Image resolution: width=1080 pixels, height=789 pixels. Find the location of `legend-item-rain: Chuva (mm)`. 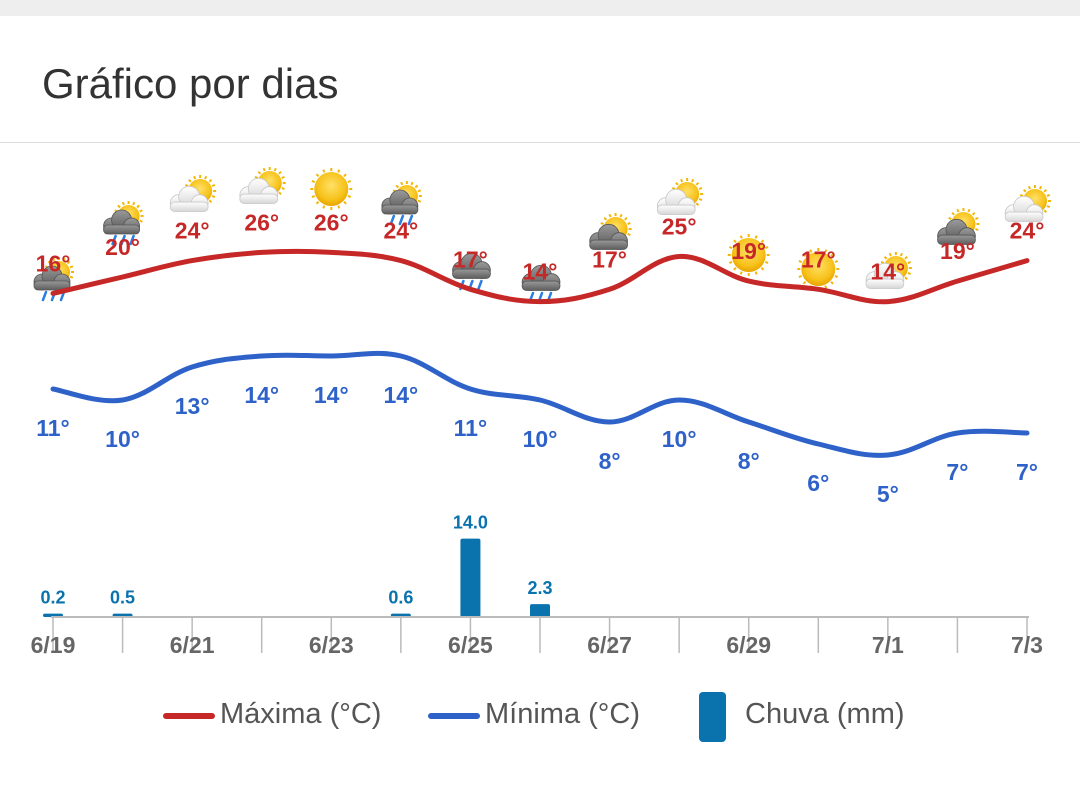

legend-item-rain: Chuva (mm) is located at coordinates (818, 716).